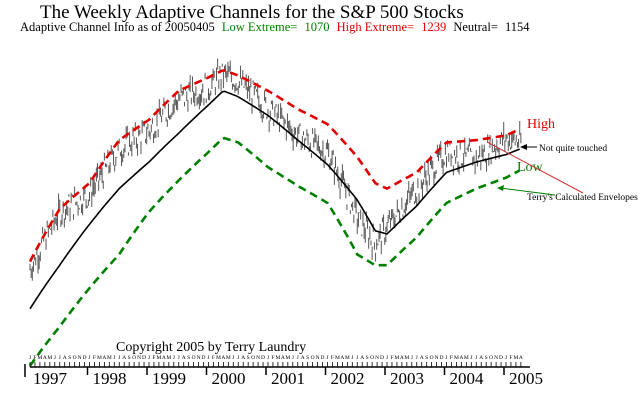 The image size is (640, 413). Describe the element at coordinates (211, 347) in the screenshot. I see `copyright: Copyright 2005 by Terry Laundry` at that location.